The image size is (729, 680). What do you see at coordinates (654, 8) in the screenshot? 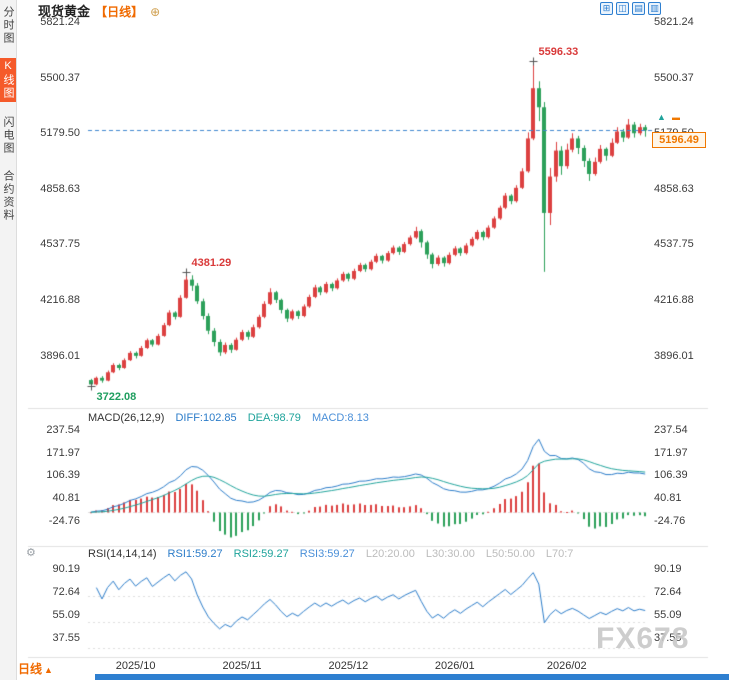
I see `expand-chart-icon: ▥` at bounding box center [654, 8].